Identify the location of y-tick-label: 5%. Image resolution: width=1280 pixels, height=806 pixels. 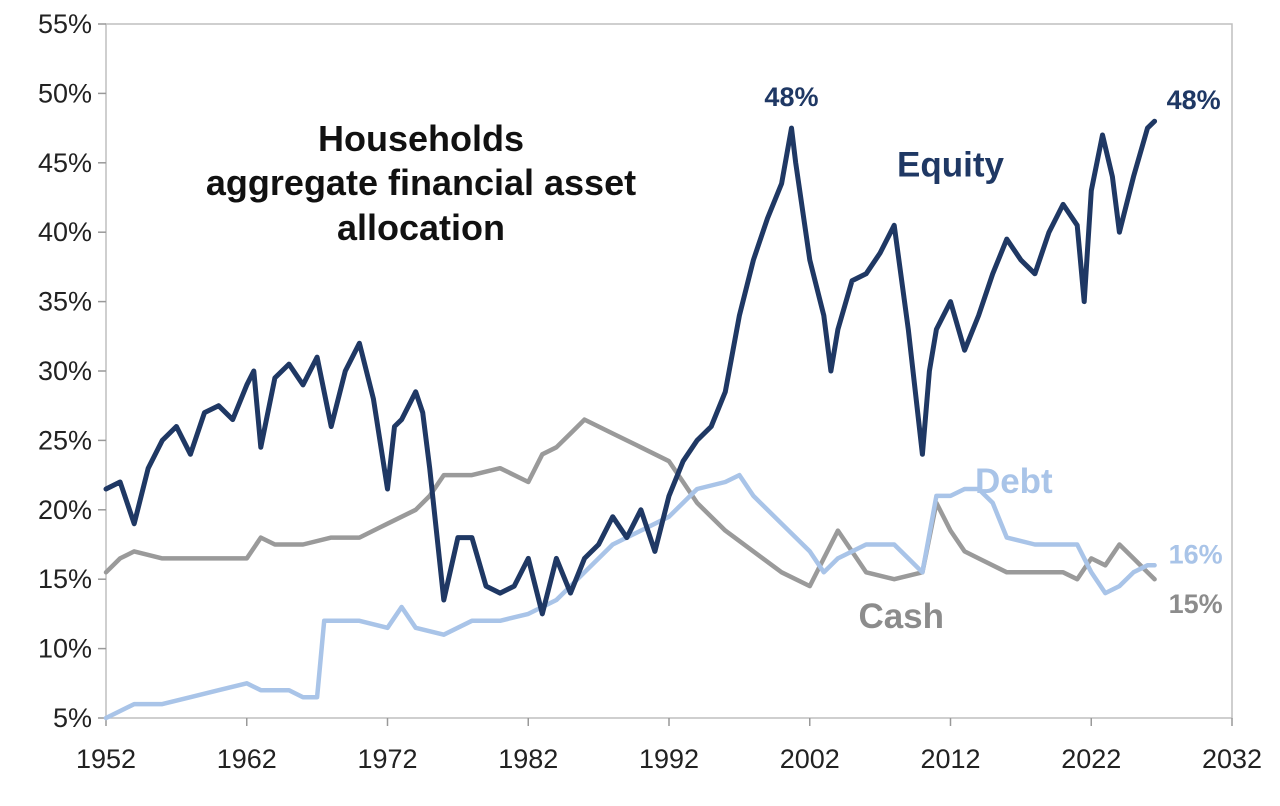
(72, 718).